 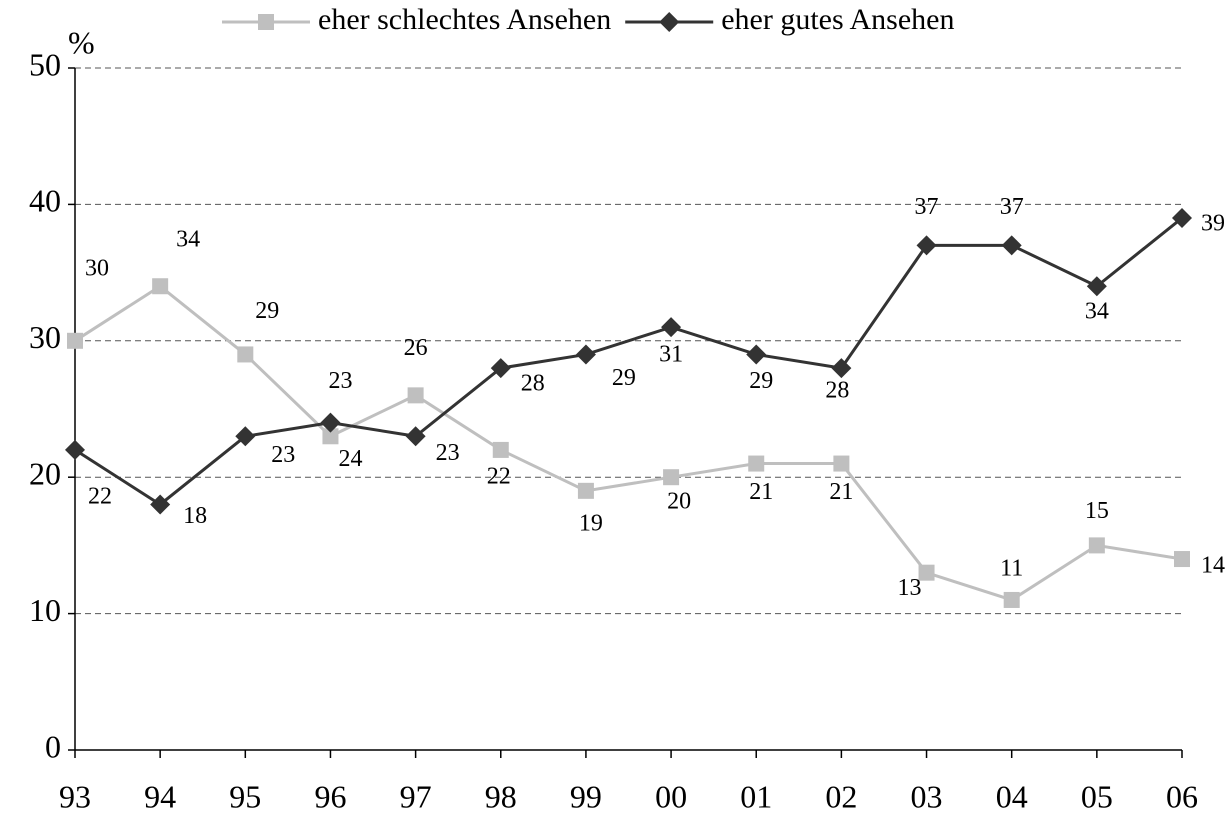 I want to click on data-label: 14, so click(x=1213, y=566).